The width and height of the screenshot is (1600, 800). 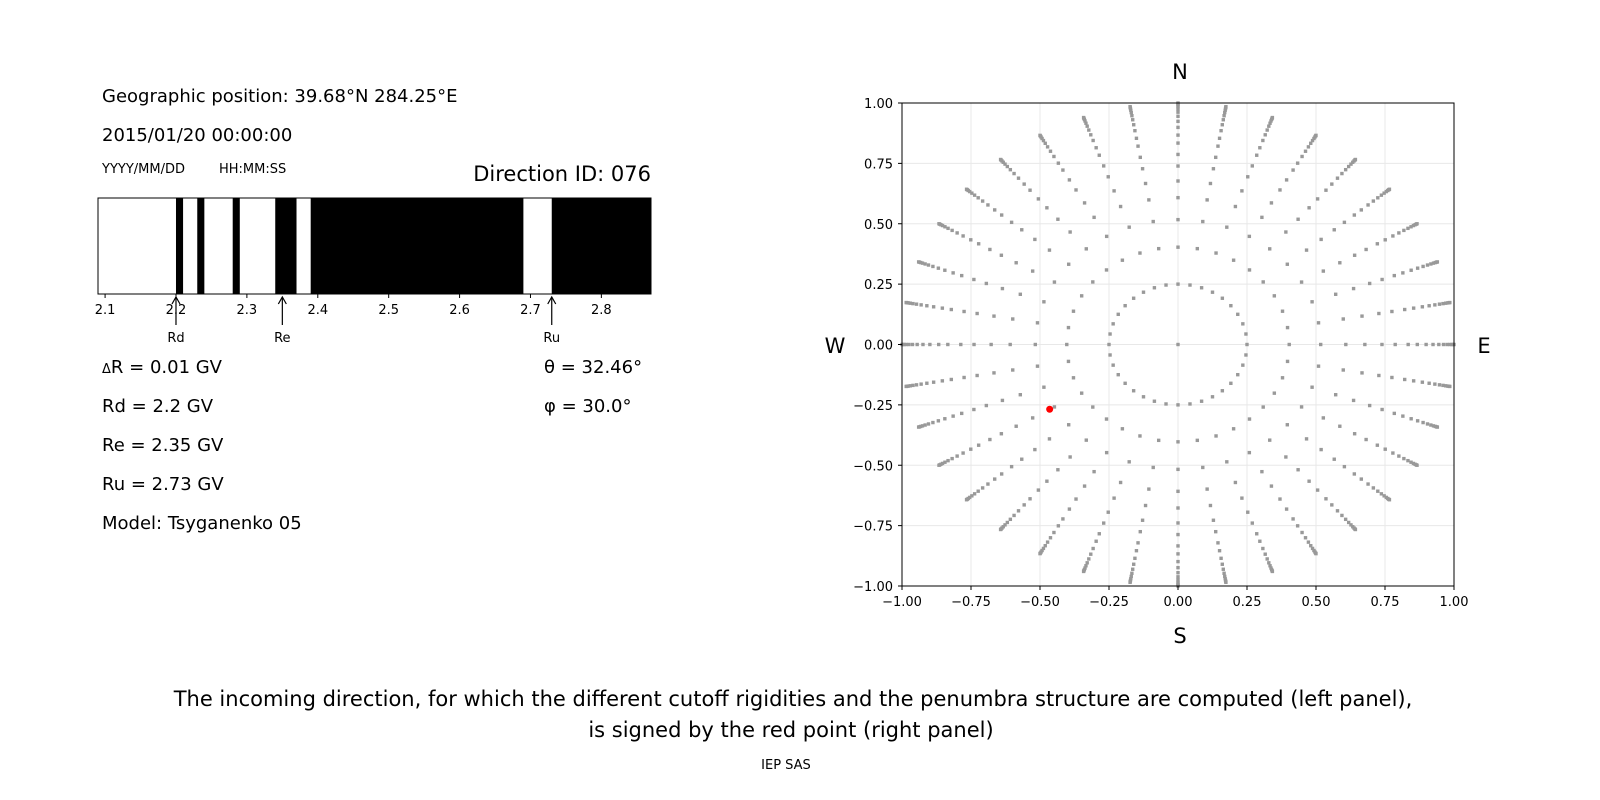 What do you see at coordinates (1178, 602) in the screenshot?
I see `x-tick-label: 0.00` at bounding box center [1178, 602].